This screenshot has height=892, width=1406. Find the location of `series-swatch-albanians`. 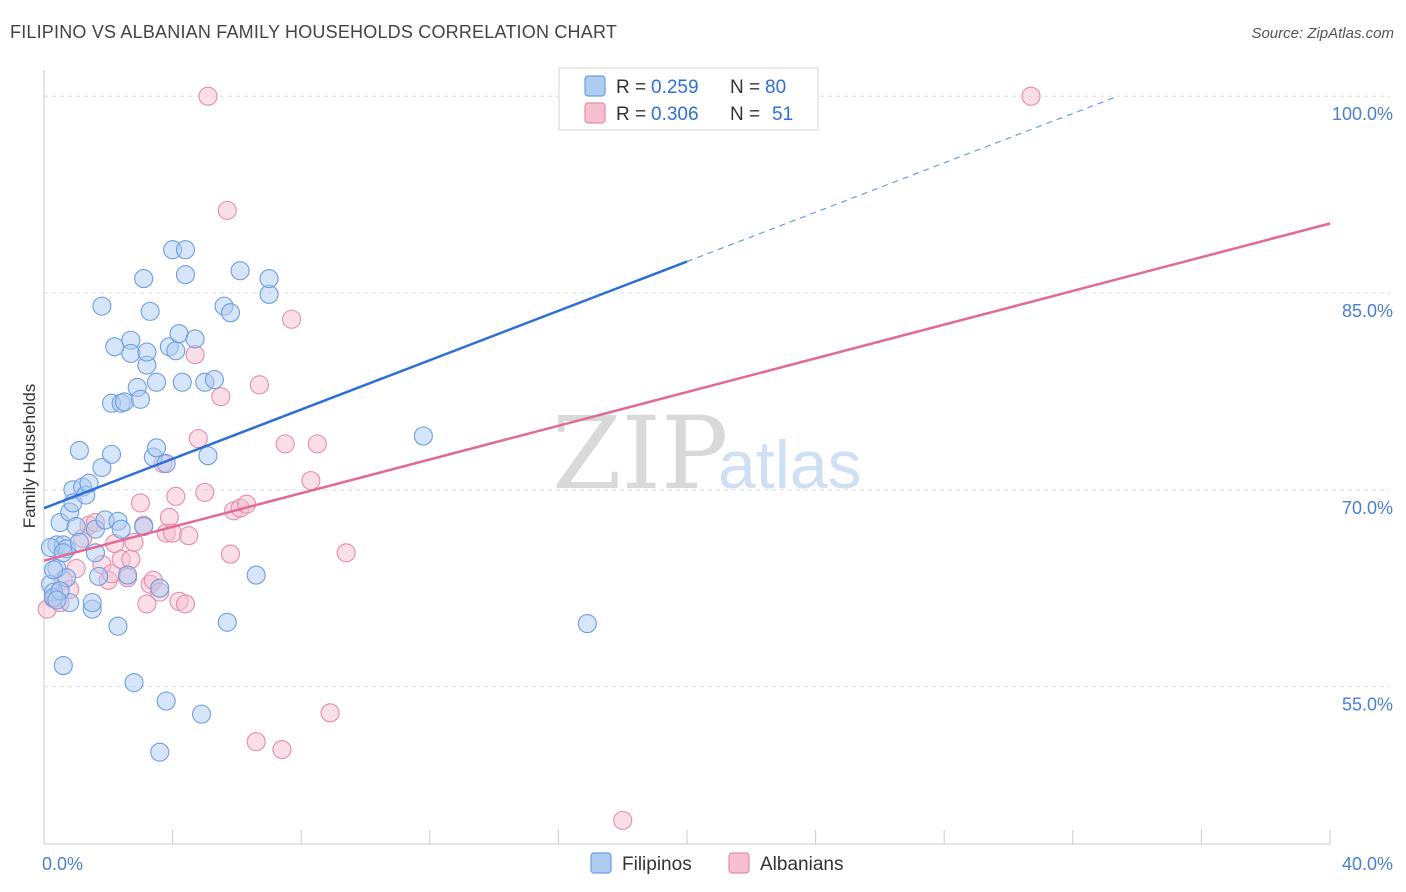

series-swatch-albanians is located at coordinates (739, 863).